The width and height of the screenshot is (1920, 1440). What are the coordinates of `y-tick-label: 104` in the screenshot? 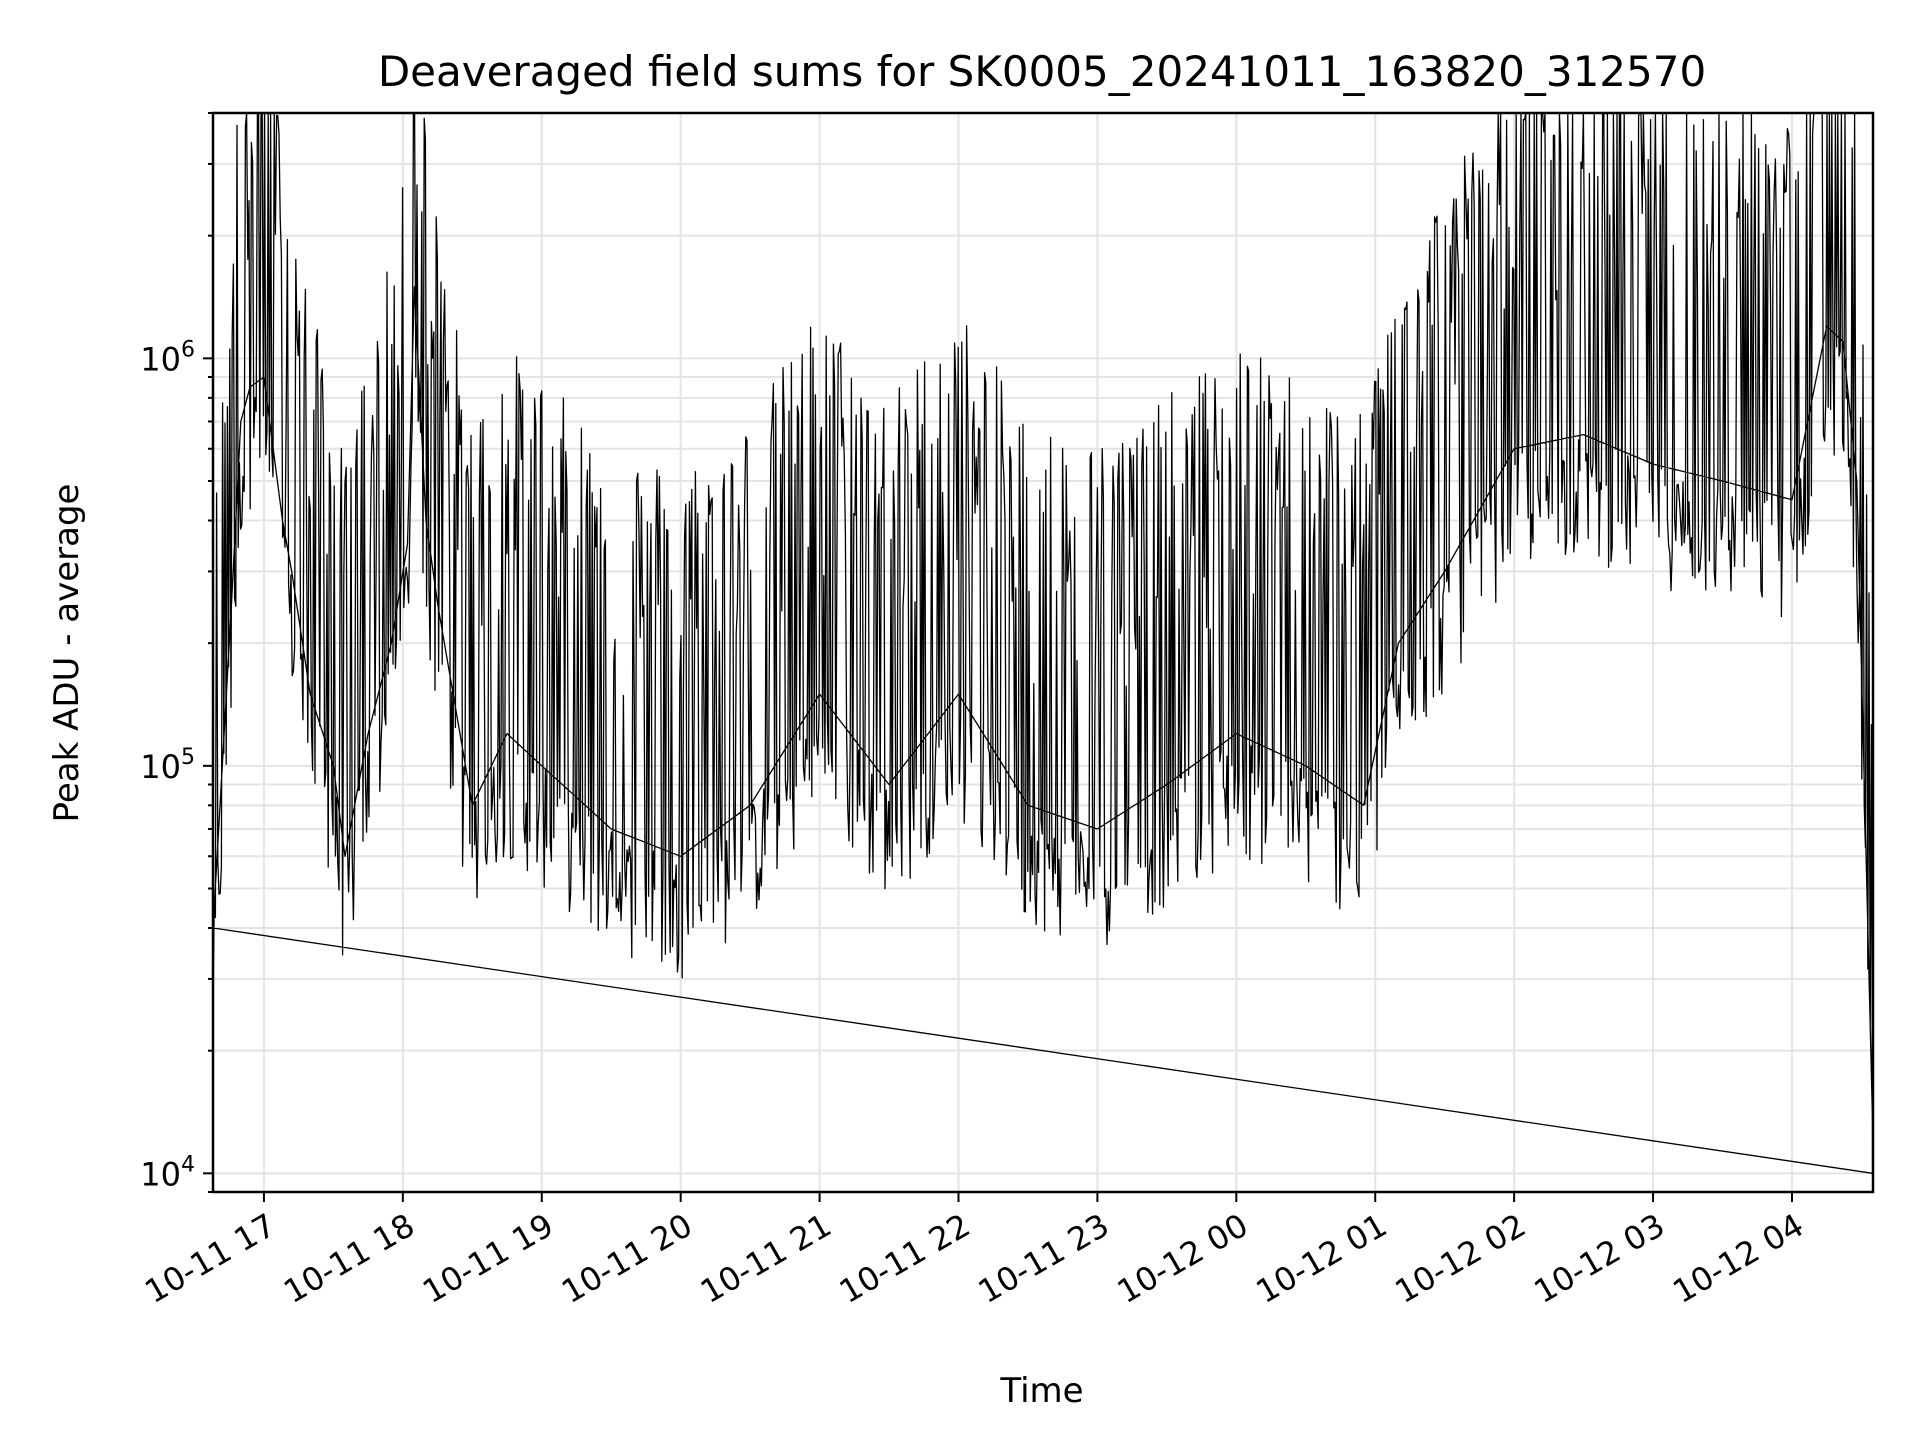 It's located at (167, 1172).